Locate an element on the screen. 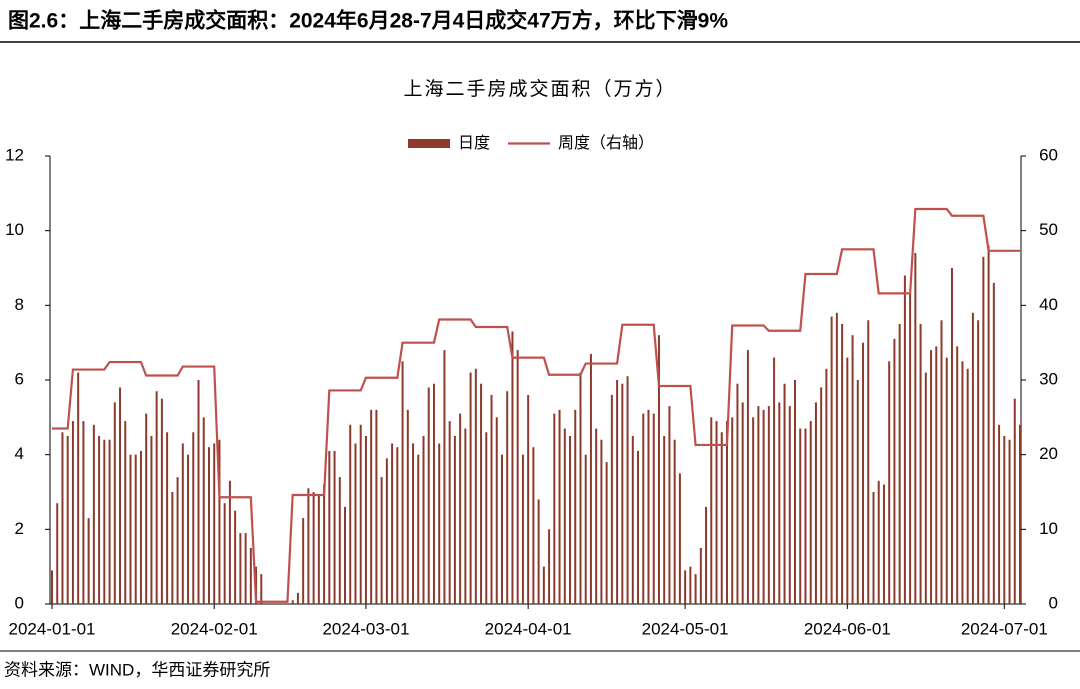  y-tick-label: 6 is located at coordinates (19, 378).